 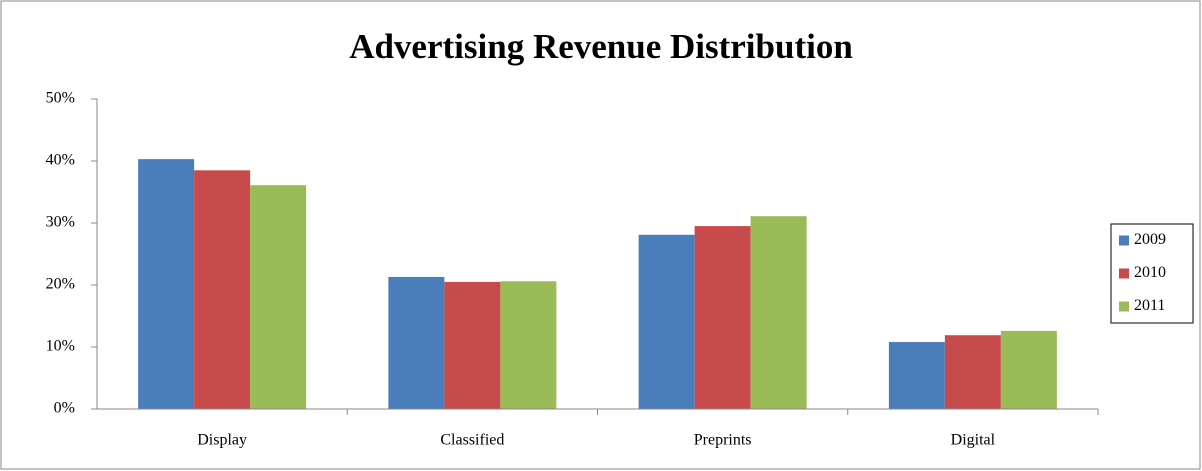 I want to click on chart-title: Advertising Revenue Distribution, so click(x=601, y=46).